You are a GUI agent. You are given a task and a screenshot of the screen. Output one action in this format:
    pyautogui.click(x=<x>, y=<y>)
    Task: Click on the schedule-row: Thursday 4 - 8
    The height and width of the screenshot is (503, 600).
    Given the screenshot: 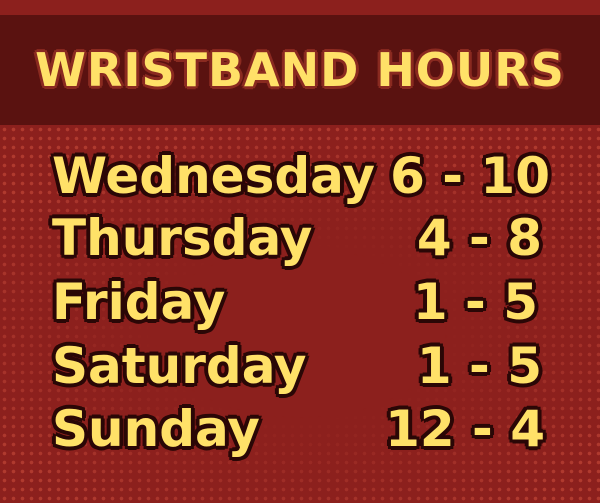 What is the action you would take?
    pyautogui.click(x=300, y=238)
    